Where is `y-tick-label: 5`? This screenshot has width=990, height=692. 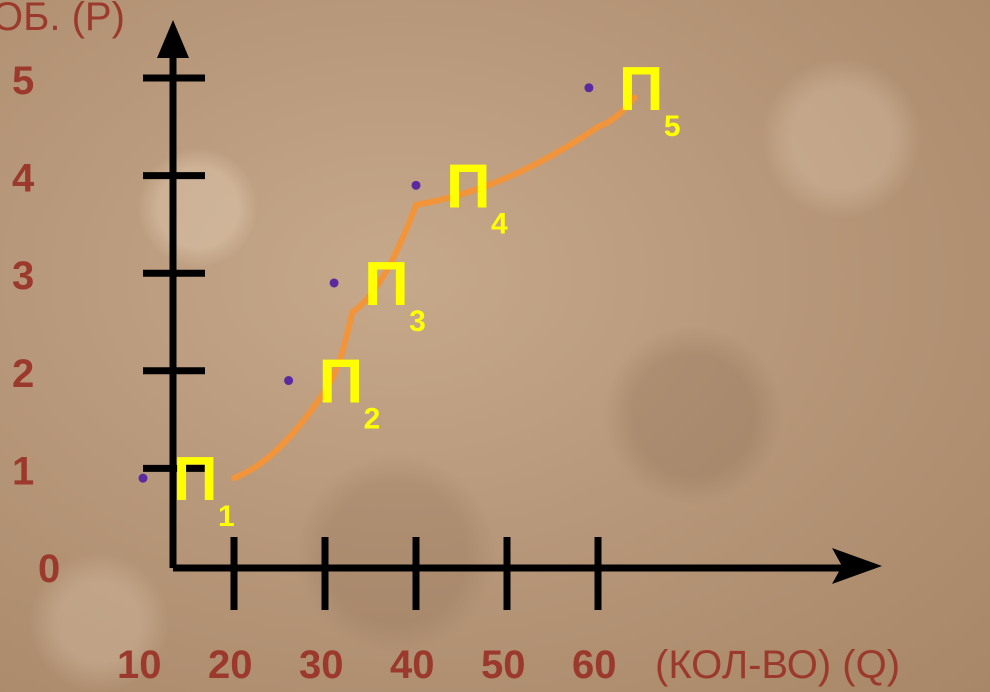
y-tick-label: 5 is located at coordinates (23, 81).